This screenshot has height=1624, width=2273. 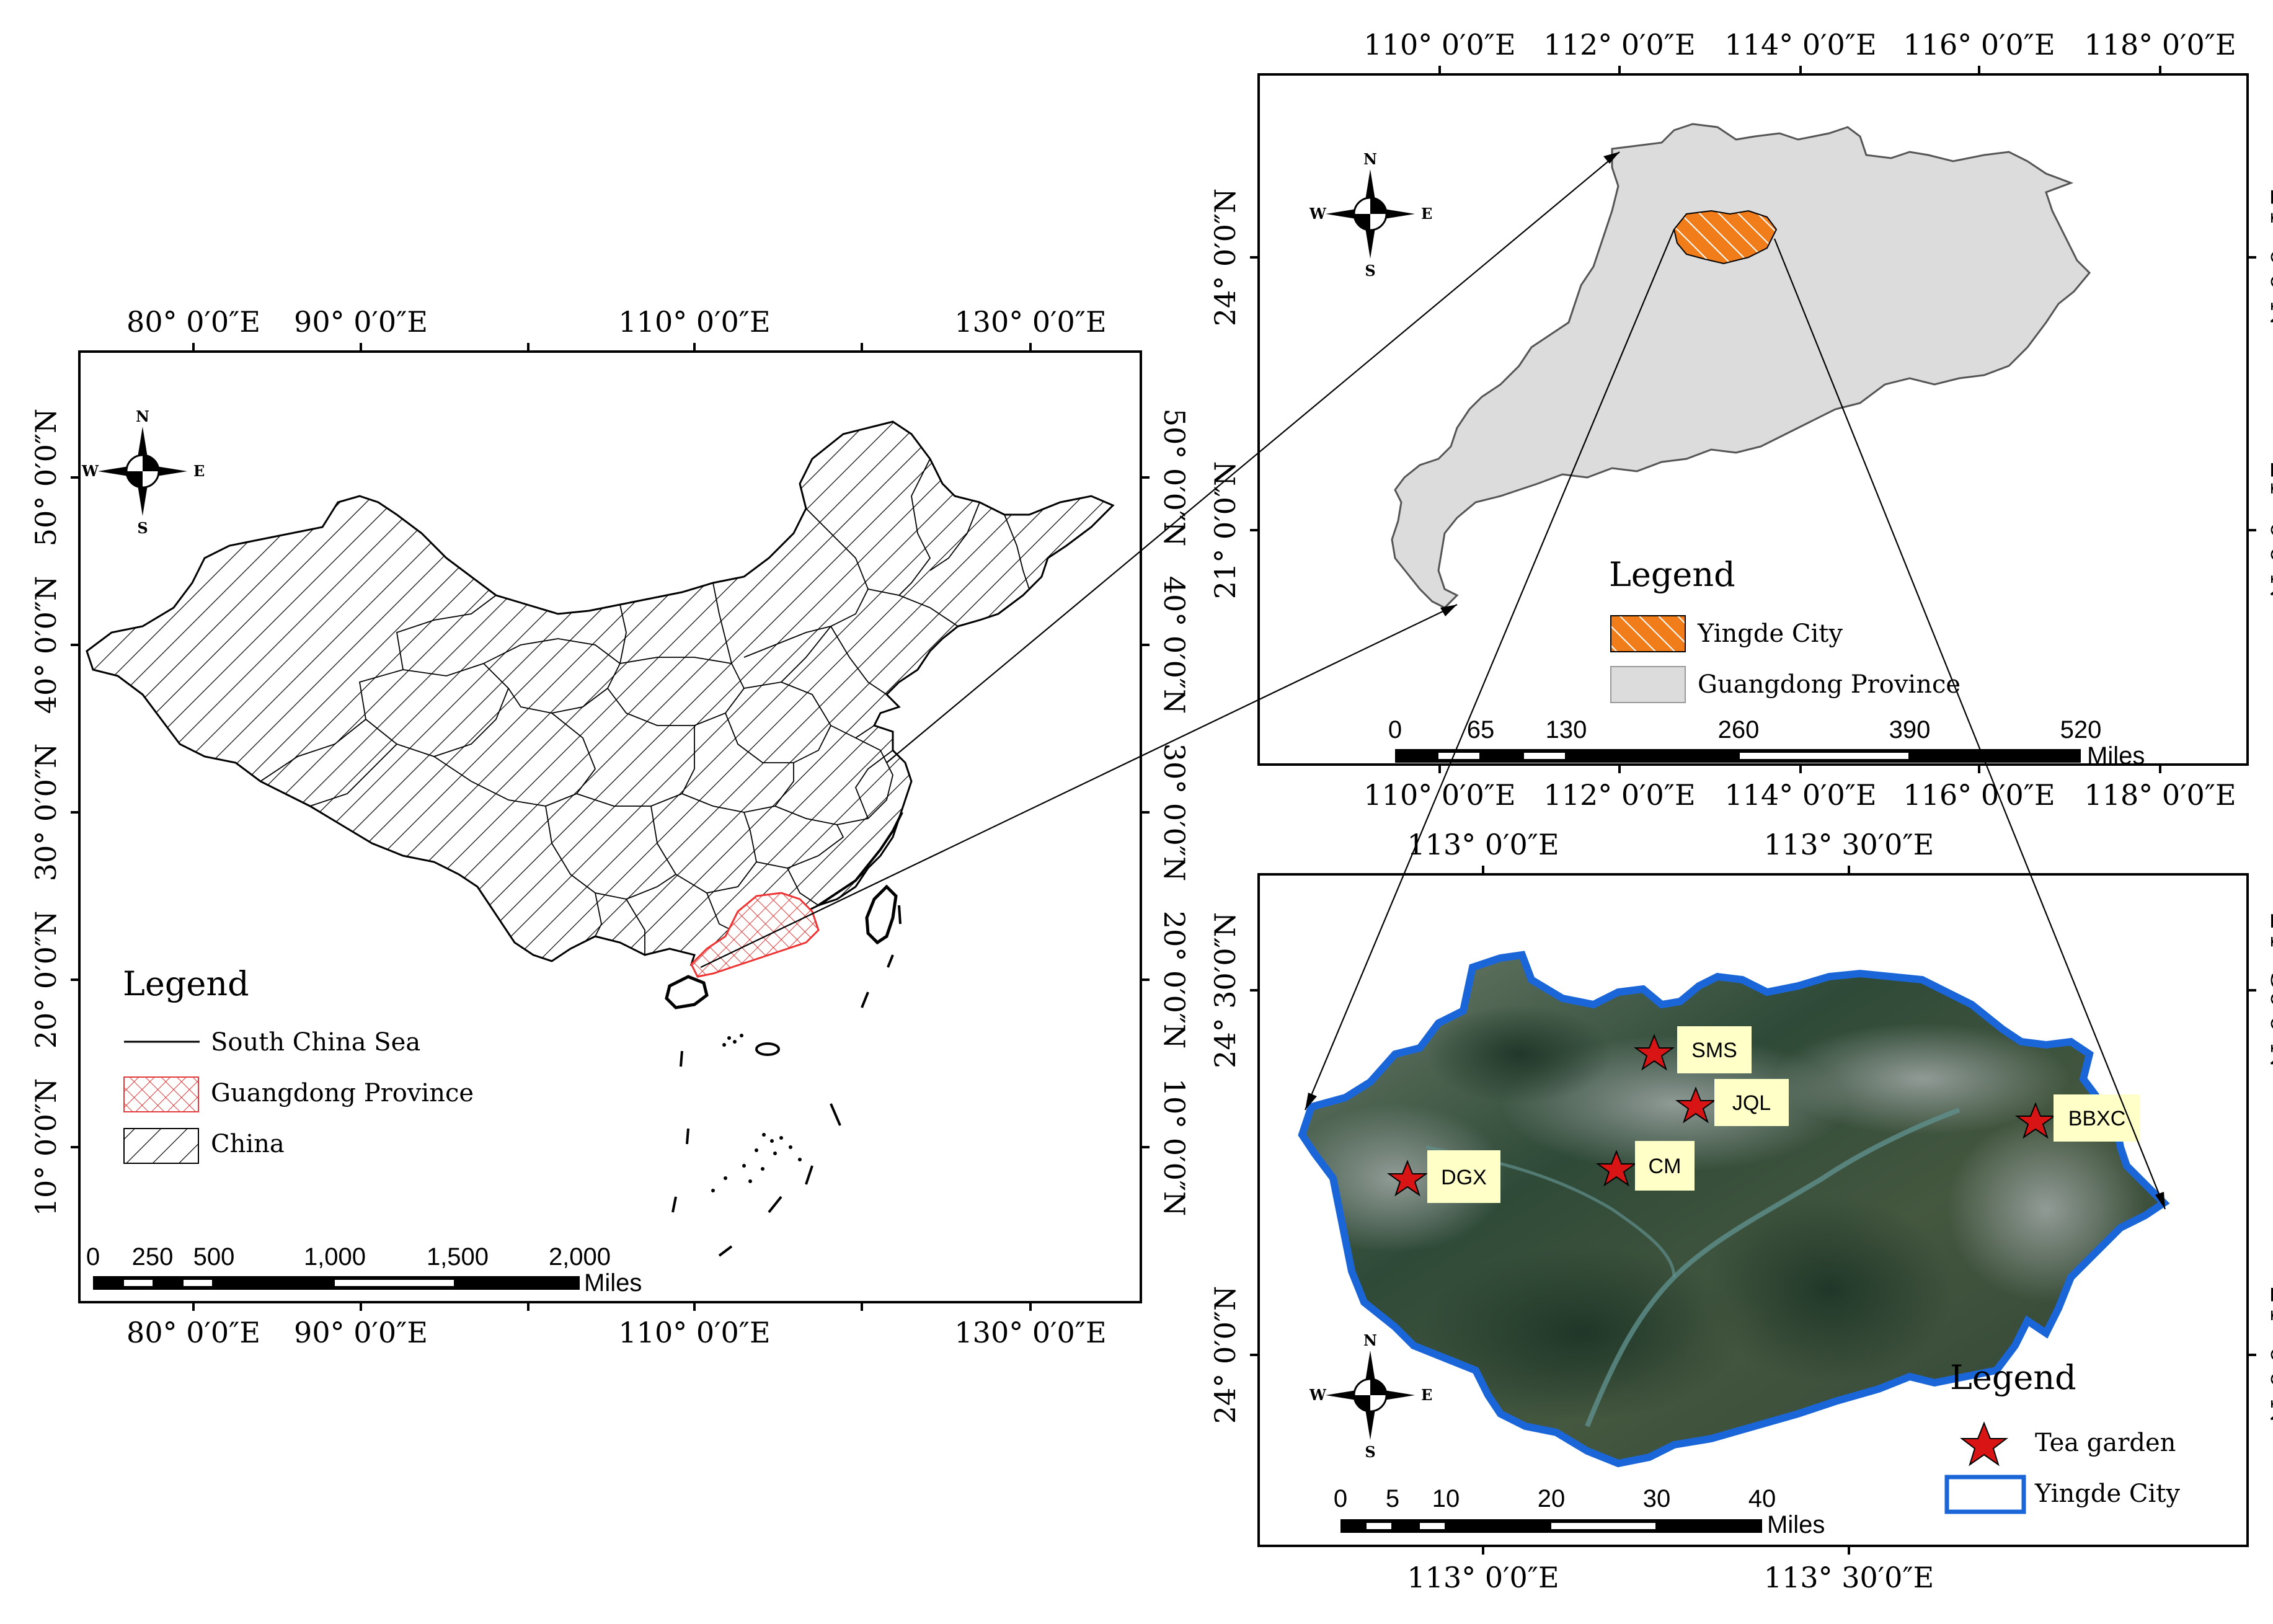 What do you see at coordinates (1174, 980) in the screenshot?
I see `china-right-lat-20: 20° 0′0″N` at bounding box center [1174, 980].